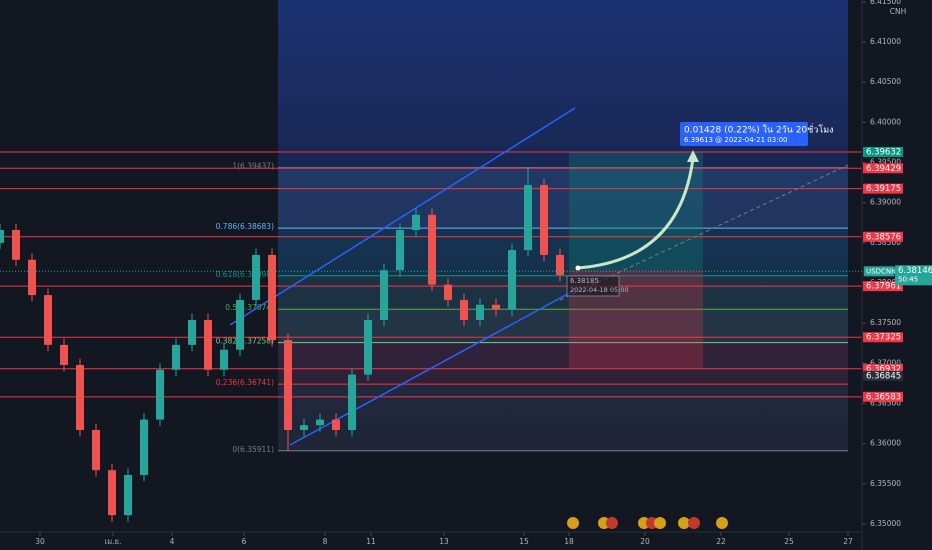 This screenshot has height=550, width=932. What do you see at coordinates (885, 322) in the screenshot?
I see `y-tick-label: 6.37500` at bounding box center [885, 322].